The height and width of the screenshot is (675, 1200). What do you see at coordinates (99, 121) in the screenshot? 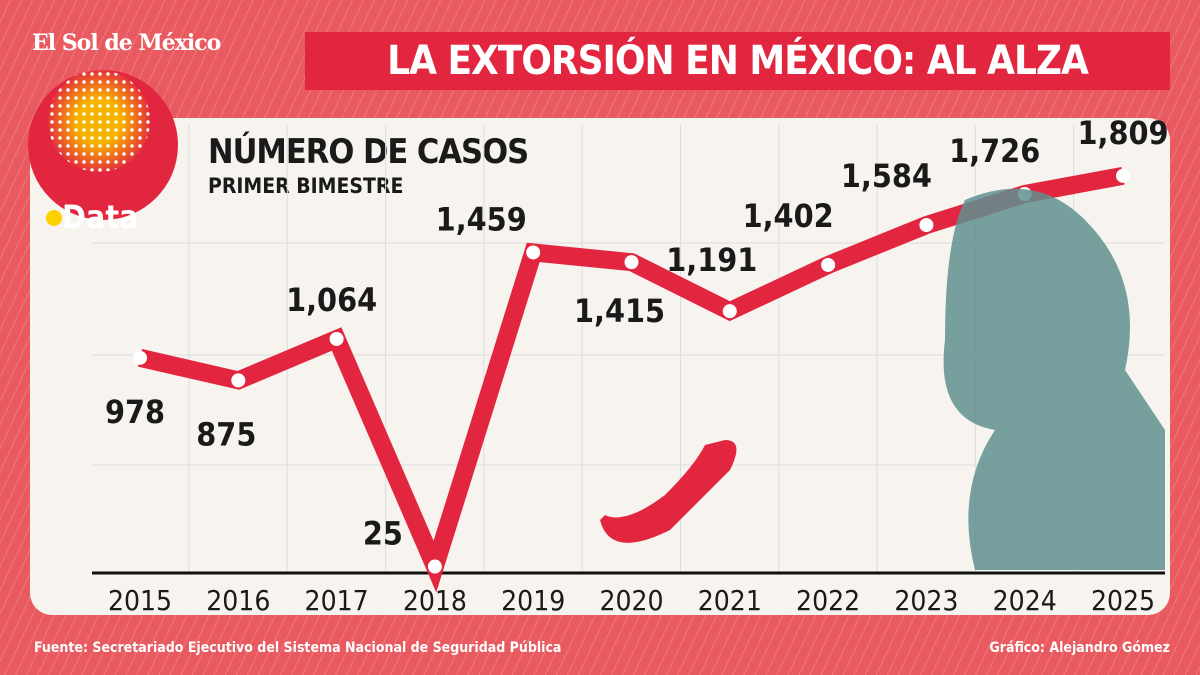
I see `dot-pattern-icon` at bounding box center [99, 121].